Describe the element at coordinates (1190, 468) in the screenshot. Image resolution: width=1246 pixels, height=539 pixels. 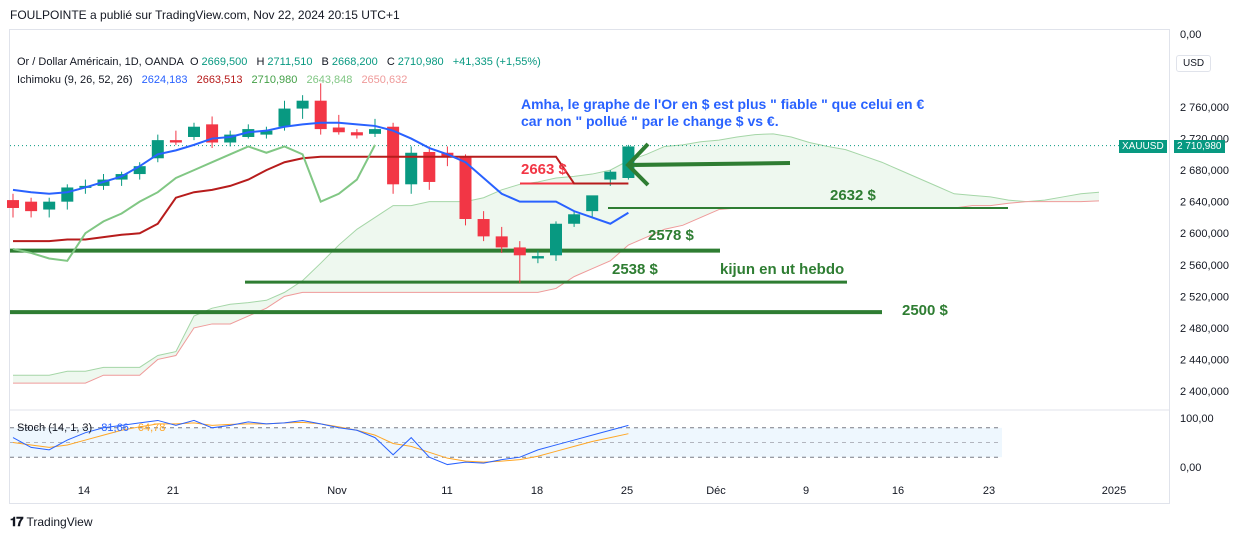
I see `stoch-tick-label: 0,00` at that location.